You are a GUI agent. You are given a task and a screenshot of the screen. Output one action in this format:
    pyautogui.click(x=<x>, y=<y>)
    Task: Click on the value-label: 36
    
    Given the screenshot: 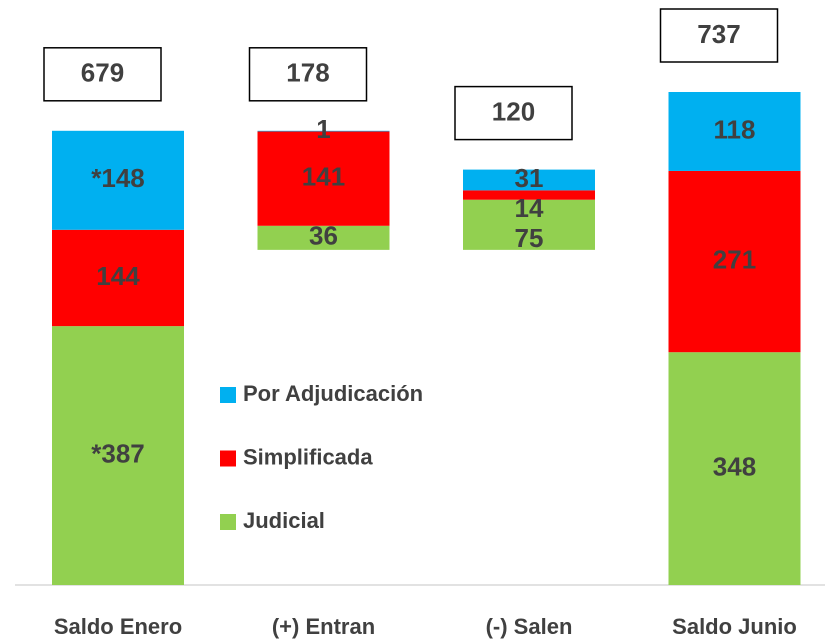 What is the action you would take?
    pyautogui.click(x=323, y=236)
    